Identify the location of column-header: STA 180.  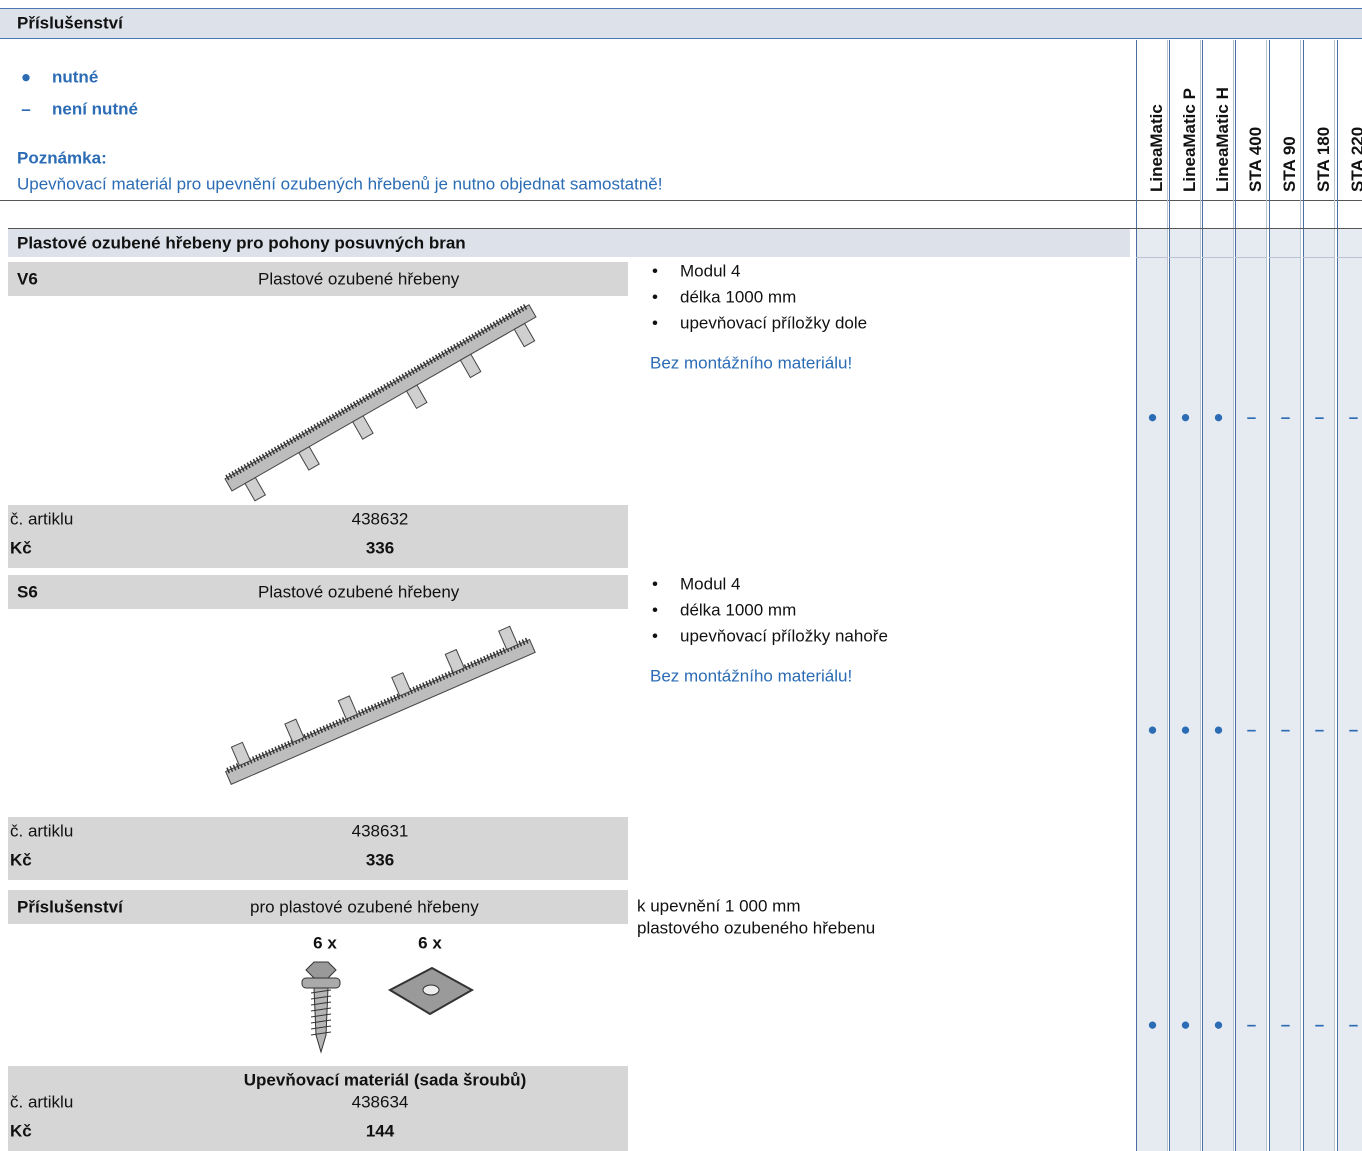
(1323, 159).